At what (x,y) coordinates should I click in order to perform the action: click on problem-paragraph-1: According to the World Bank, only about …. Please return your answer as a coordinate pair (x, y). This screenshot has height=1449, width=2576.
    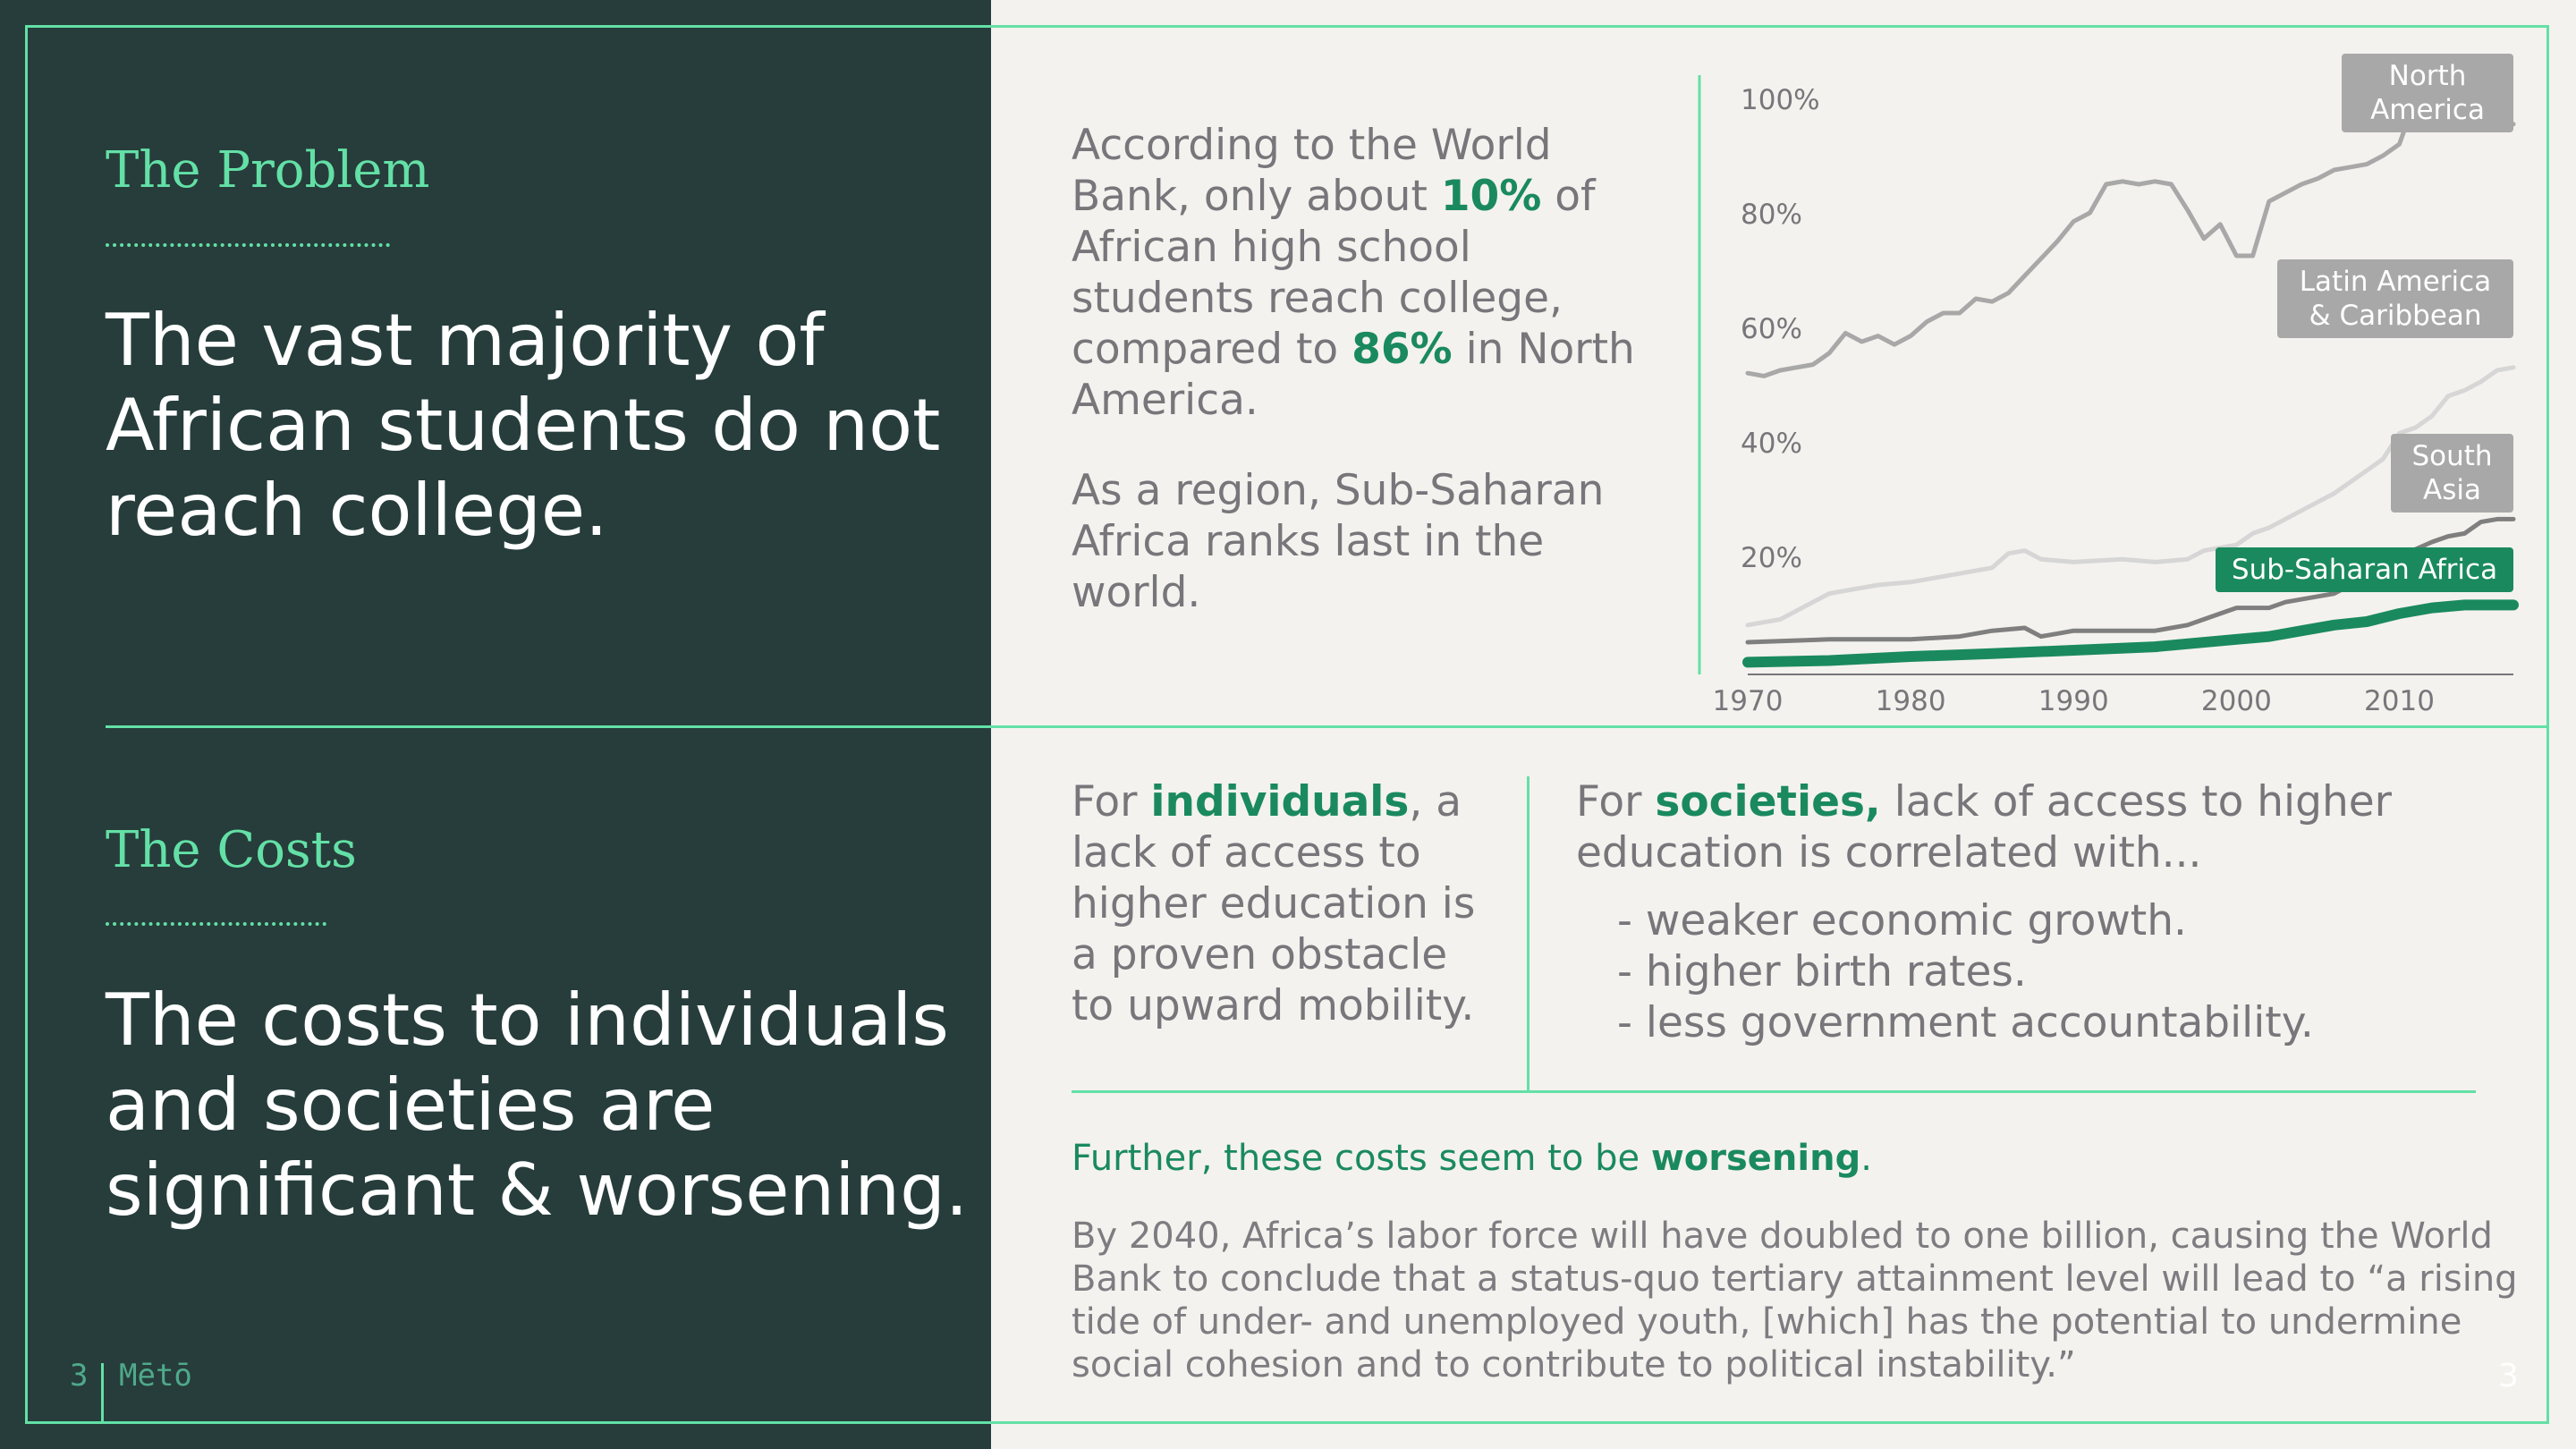
    Looking at the image, I should click on (1358, 273).